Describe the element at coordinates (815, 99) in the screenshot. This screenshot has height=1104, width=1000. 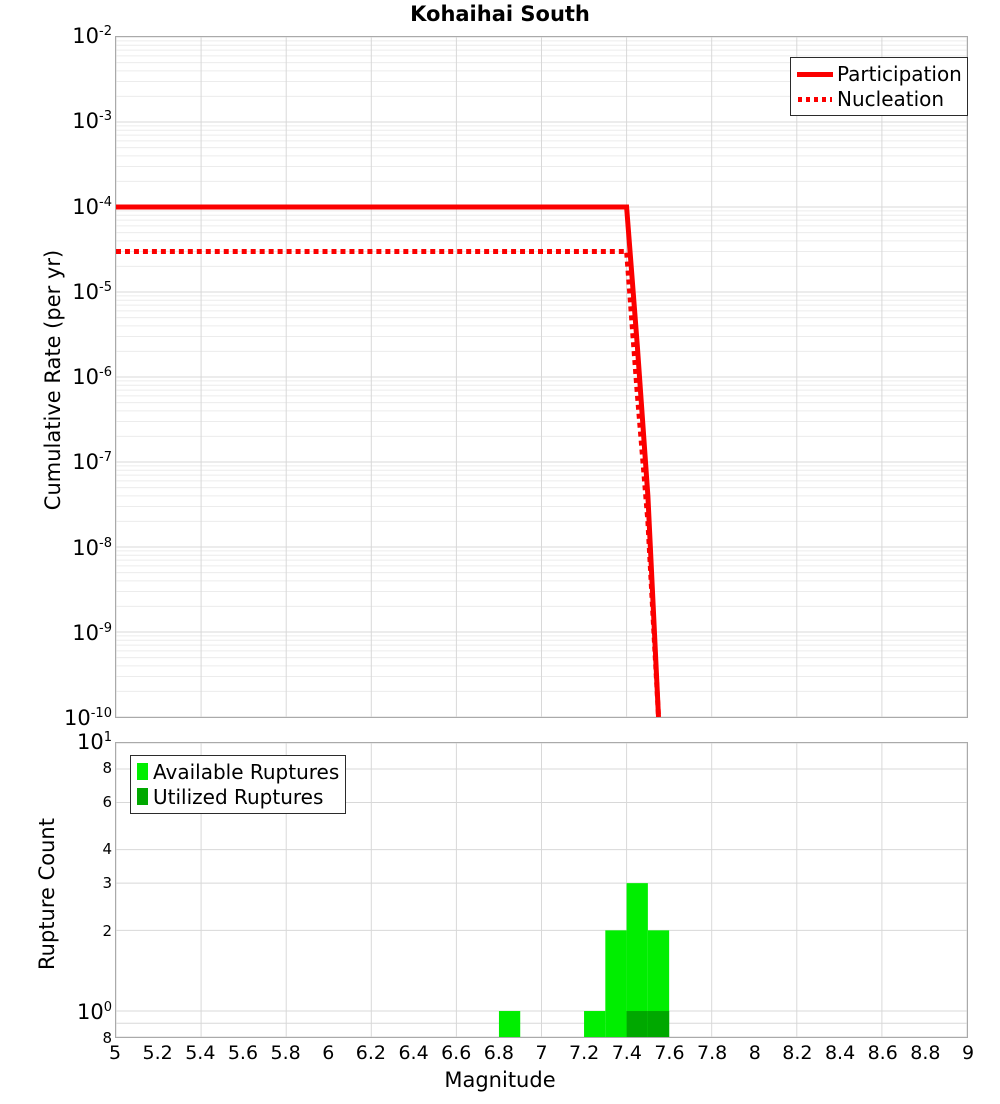
I see `dotted-line-icon` at that location.